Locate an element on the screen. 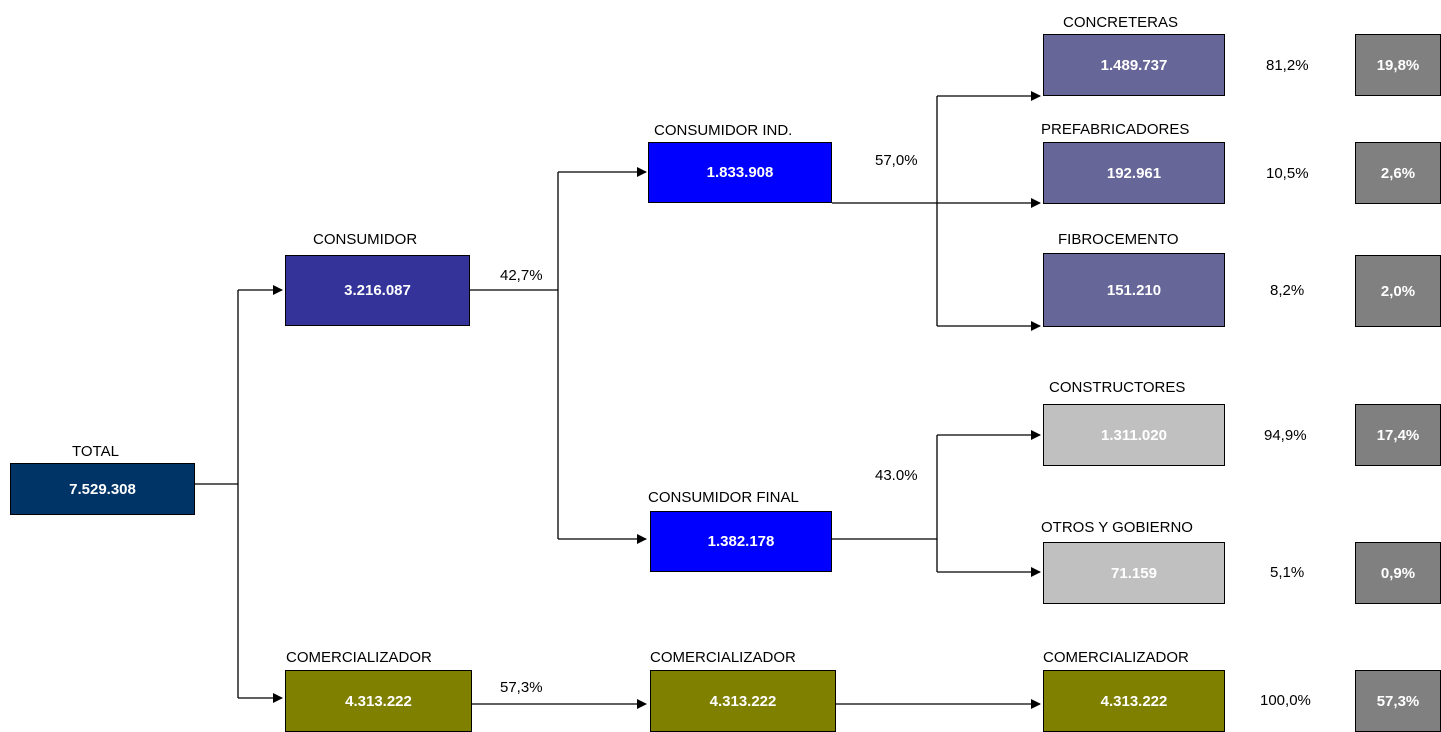  comercializador-1-label: COMERCIALIZADOR is located at coordinates (359, 657).